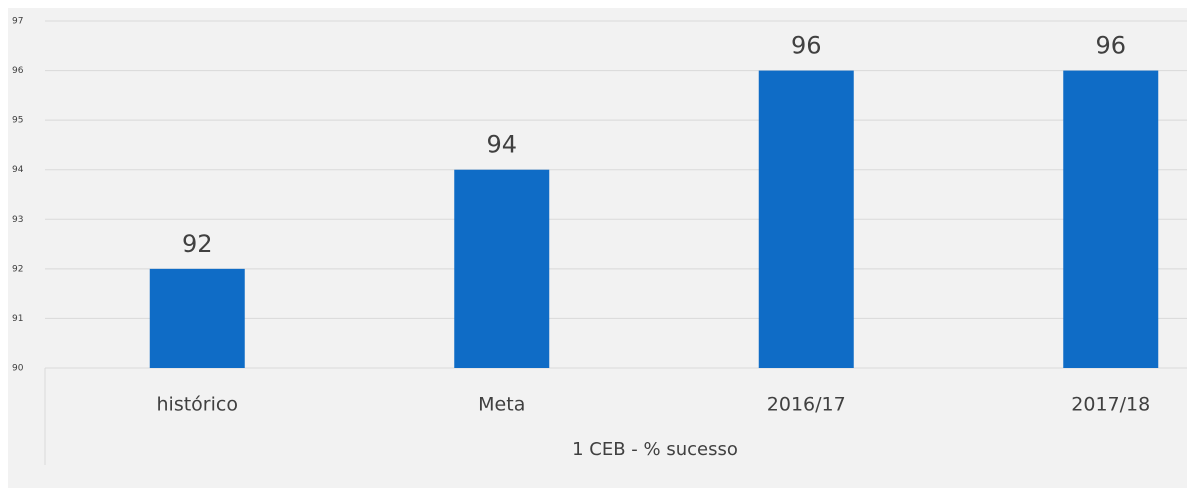 This screenshot has width=1187, height=488. I want to click on data-label: 92, so click(197, 244).